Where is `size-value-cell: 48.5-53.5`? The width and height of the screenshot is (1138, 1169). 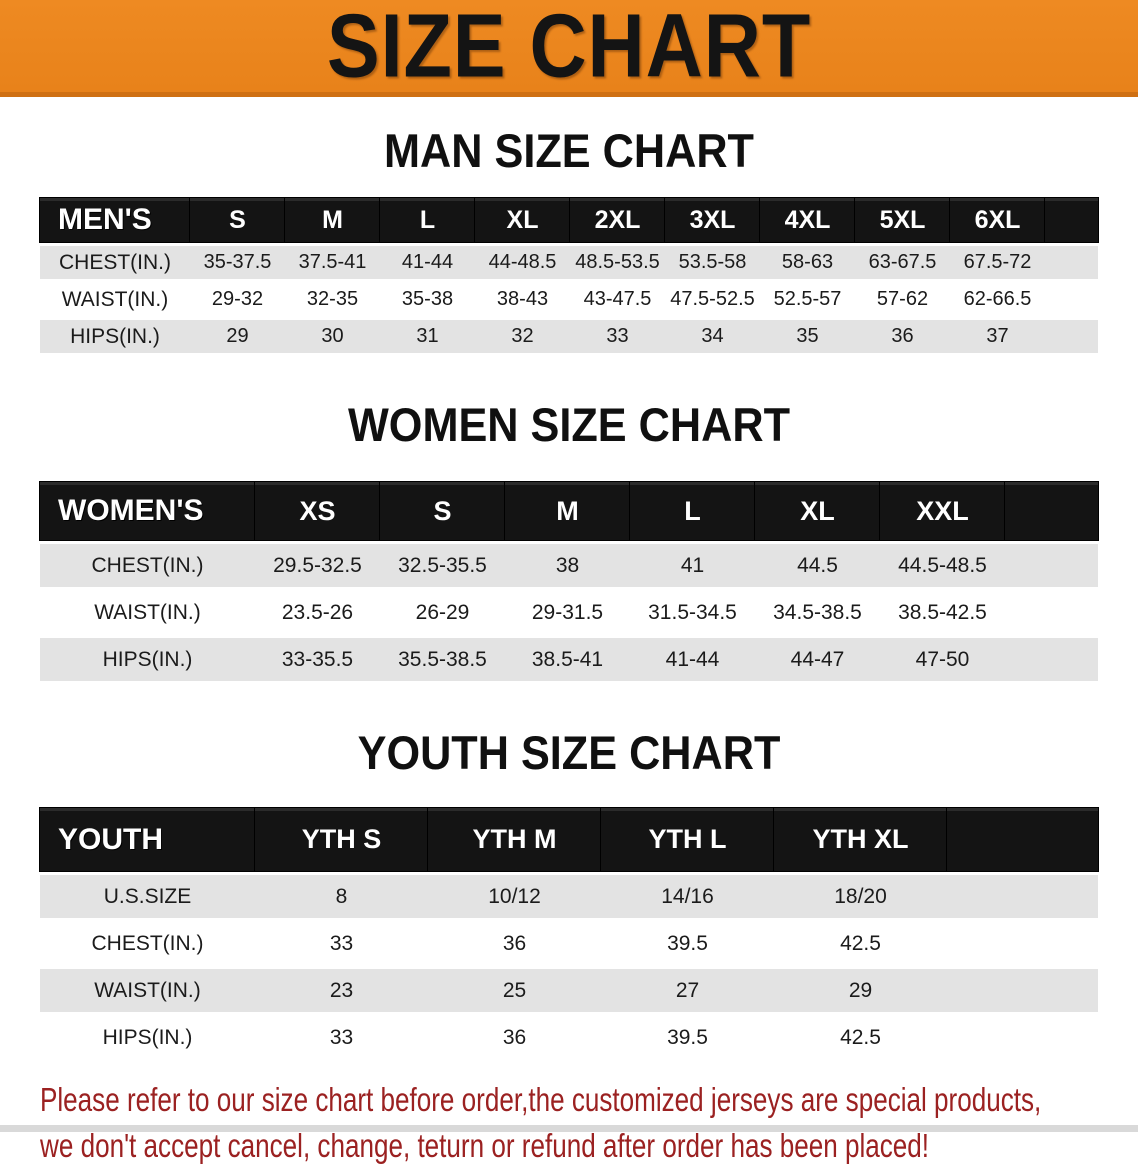 size-value-cell: 48.5-53.5 is located at coordinates (617, 262).